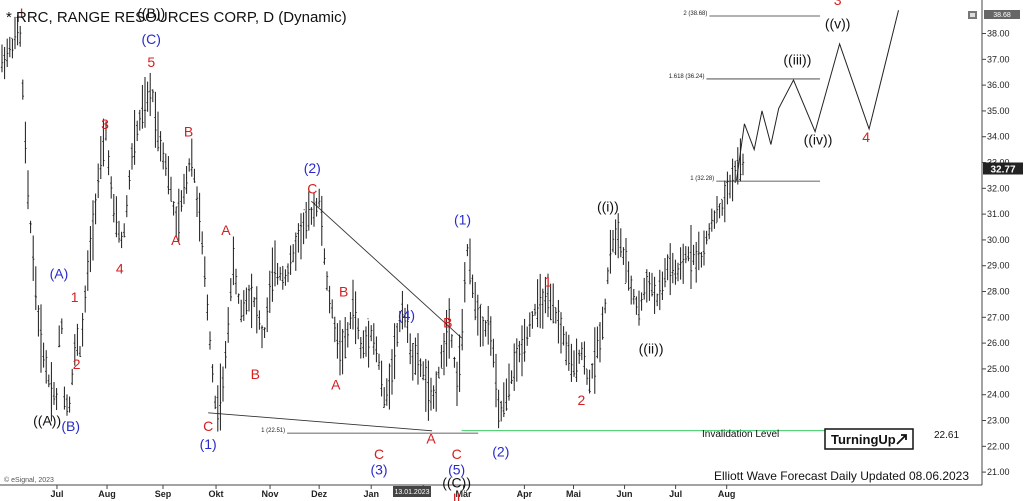 The width and height of the screenshot is (1024, 501). I want to click on y-tick-label: 27.00, so click(998, 317).